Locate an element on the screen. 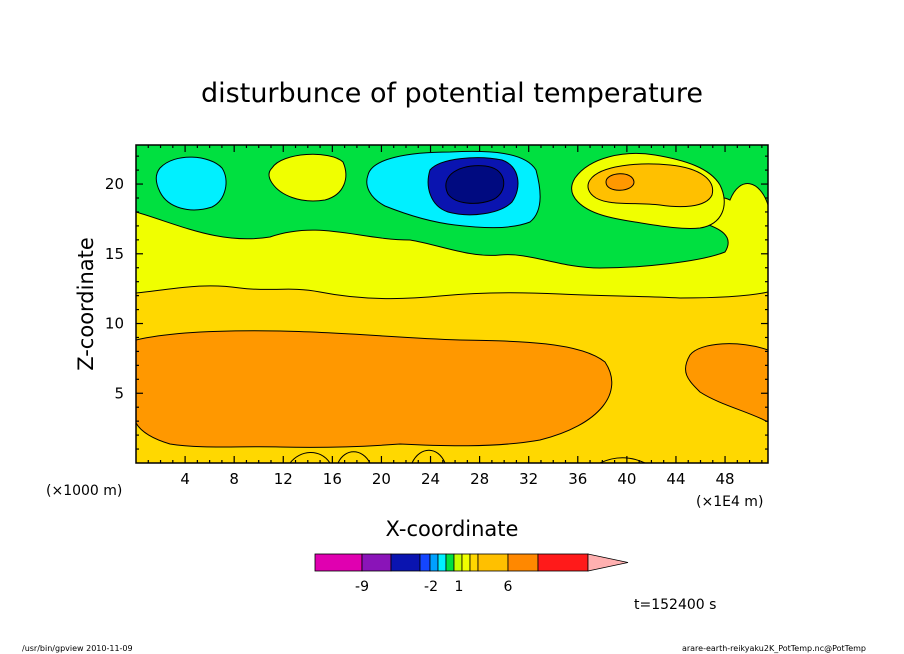  y-axis-label: Z-coordinate is located at coordinates (86, 304).